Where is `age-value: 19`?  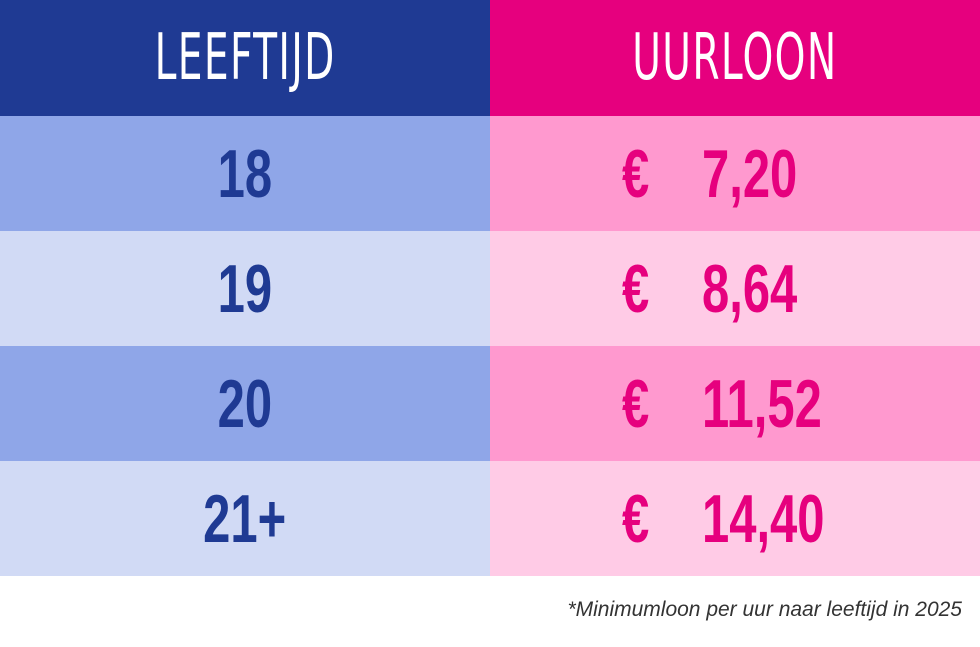 age-value: 19 is located at coordinates (245, 288).